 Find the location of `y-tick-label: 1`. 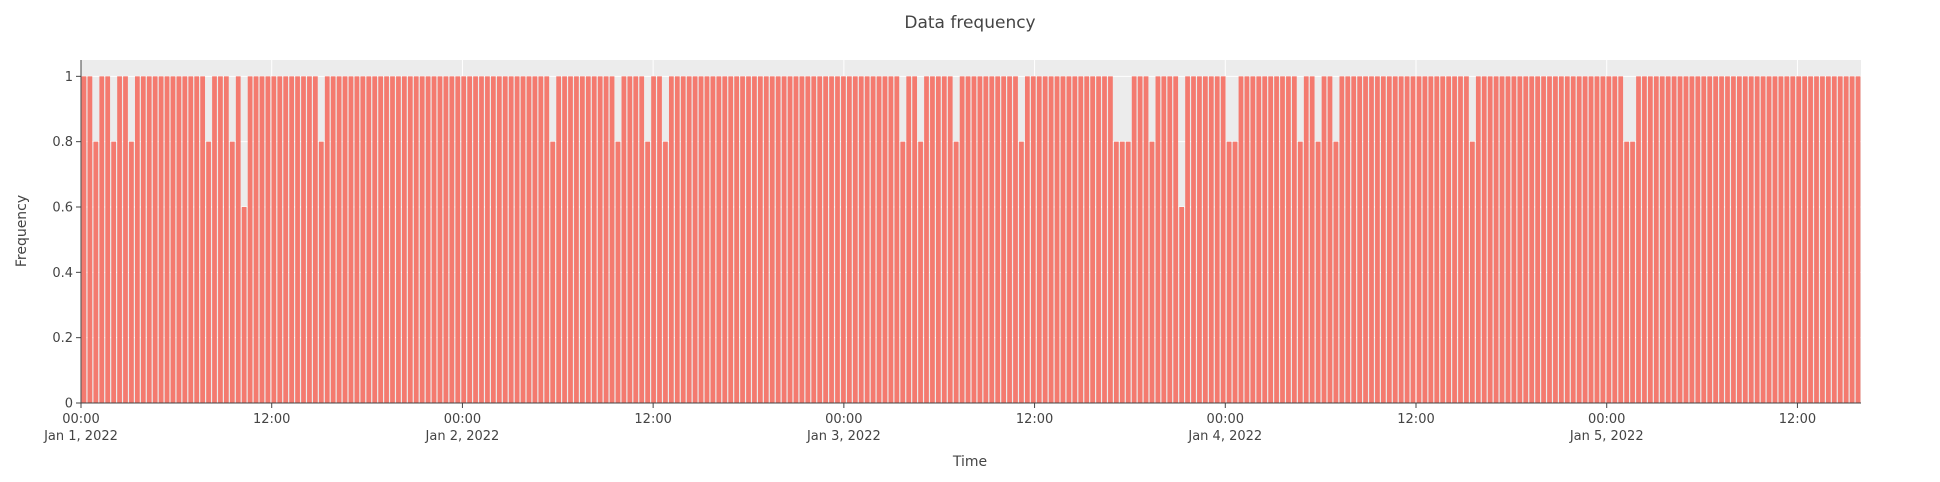

y-tick-label: 1 is located at coordinates (69, 77).